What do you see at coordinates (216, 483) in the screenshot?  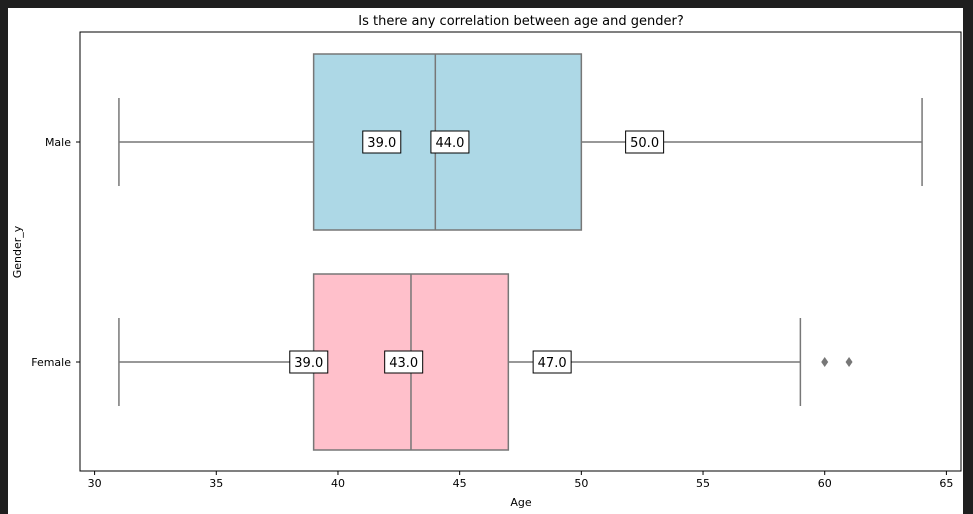 I see `x-tick-label: 35` at bounding box center [216, 483].